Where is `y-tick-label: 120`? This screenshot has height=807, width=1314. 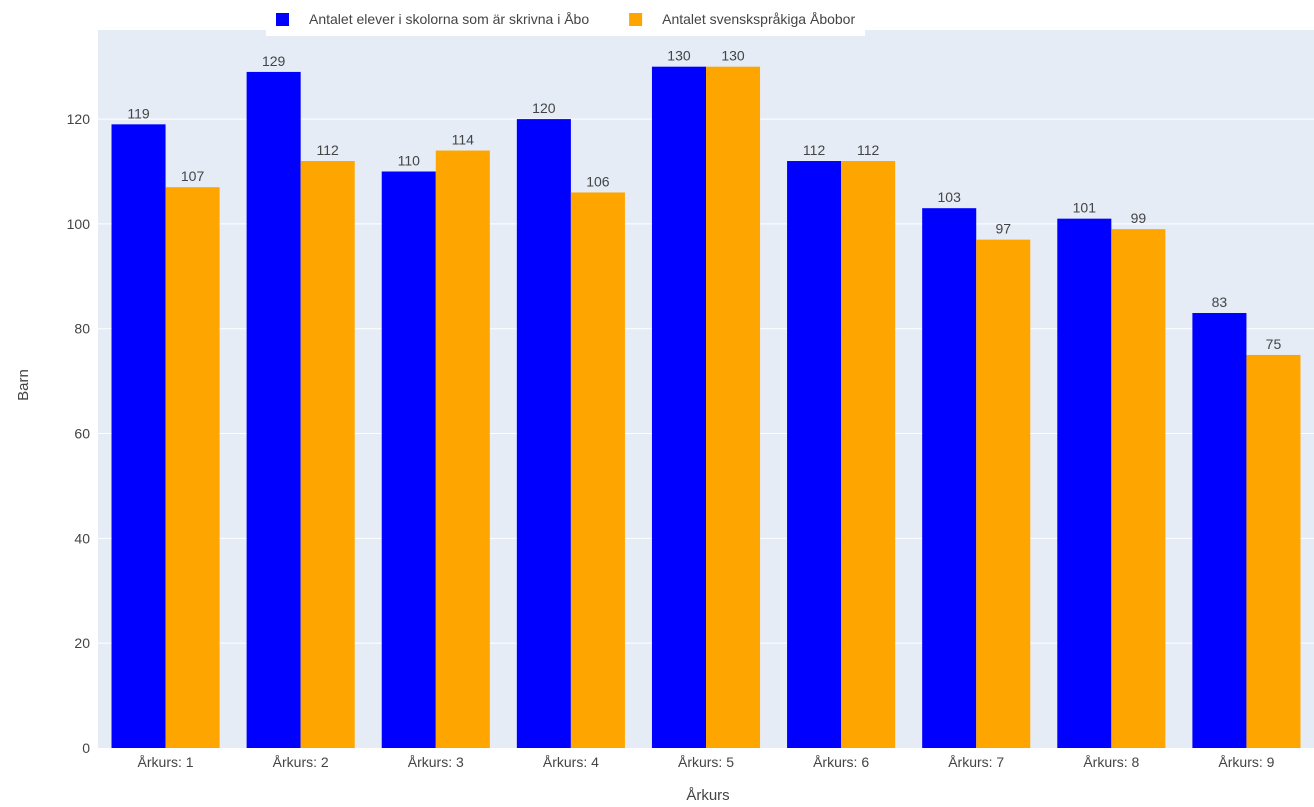
y-tick-label: 120 is located at coordinates (79, 119).